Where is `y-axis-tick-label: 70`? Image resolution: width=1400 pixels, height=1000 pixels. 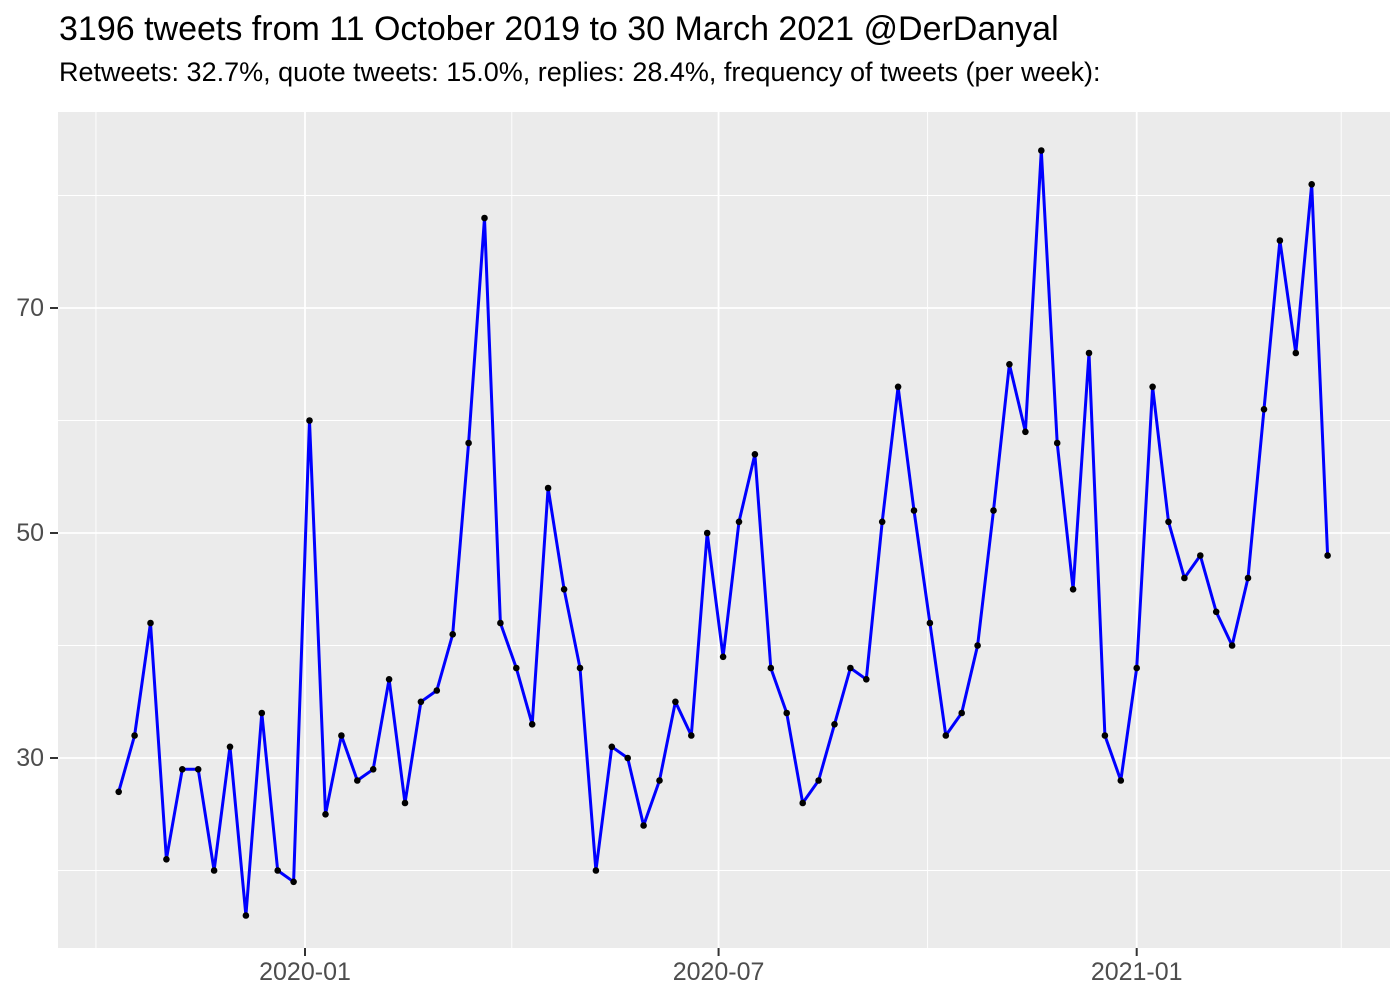
y-axis-tick-label: 70 is located at coordinates (30, 307).